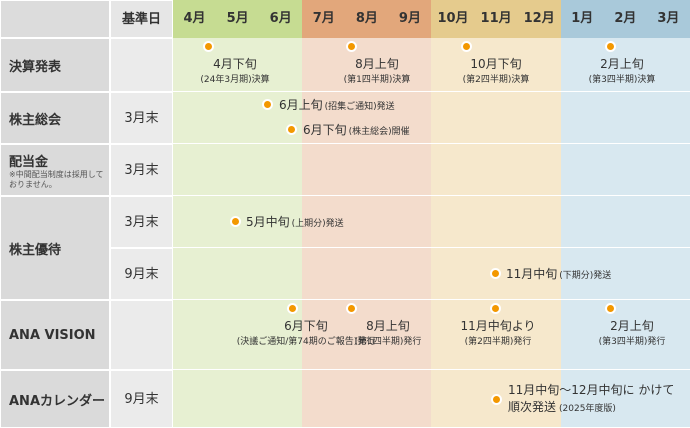 The height and width of the screenshot is (428, 690). What do you see at coordinates (359, 107) in the screenshot?
I see `event-sub: (招集ご通知)発送` at bounding box center [359, 107].